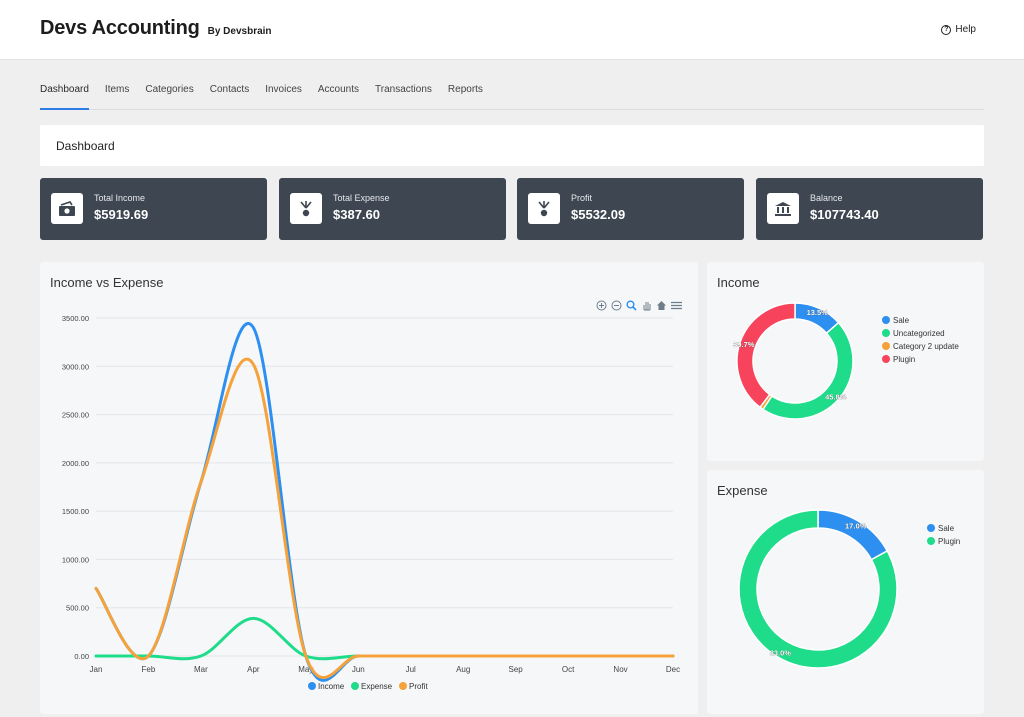 The height and width of the screenshot is (717, 1024). What do you see at coordinates (744, 344) in the screenshot?
I see `slice-label: 39.7%` at bounding box center [744, 344].